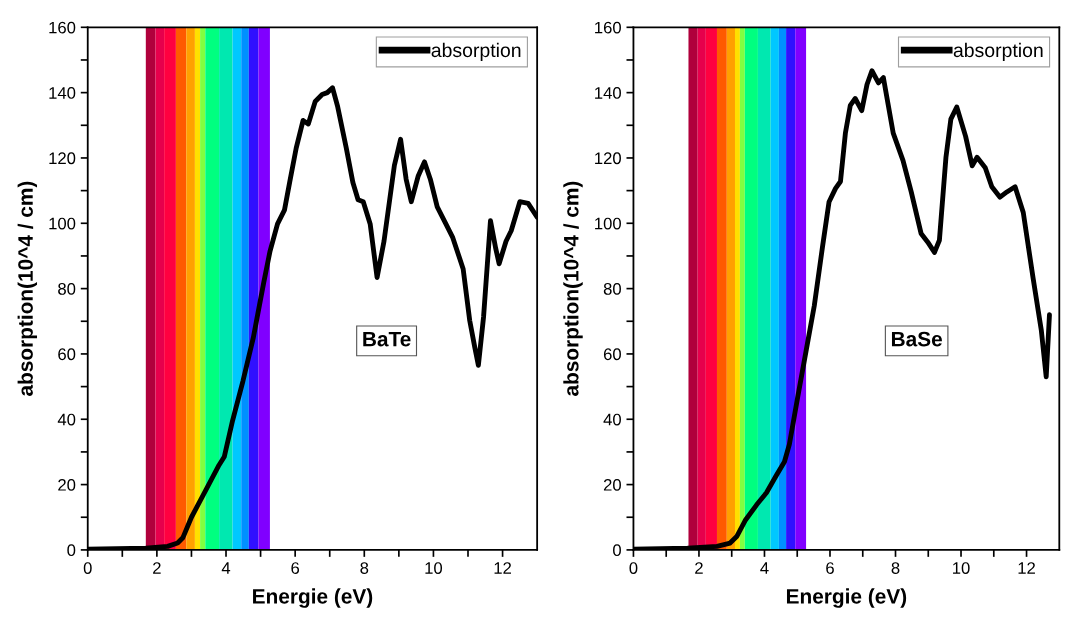  What do you see at coordinates (387, 339) in the screenshot?
I see `annotation: BaTe` at bounding box center [387, 339].